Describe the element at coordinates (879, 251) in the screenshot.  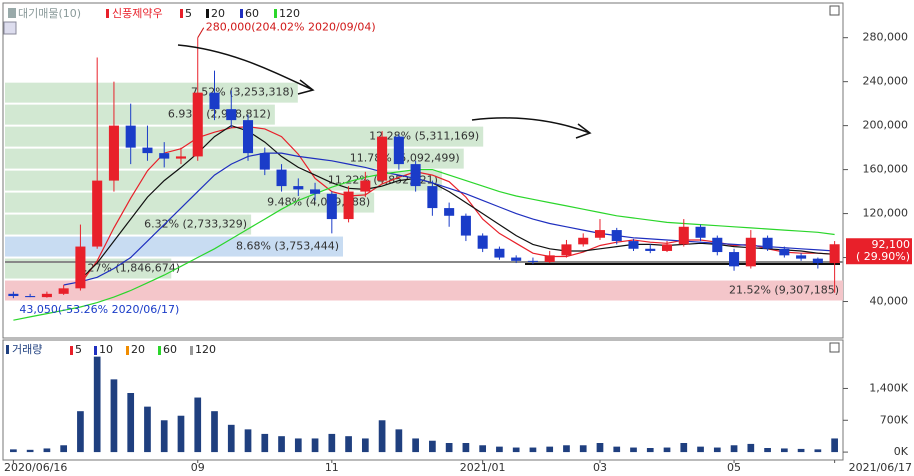
I see `current-price-box` at that location.